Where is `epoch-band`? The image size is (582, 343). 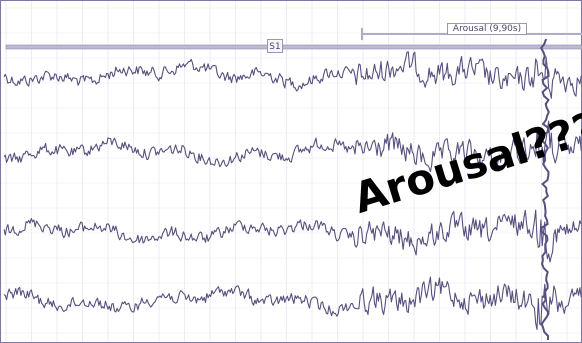 epoch-band is located at coordinates (293, 47).